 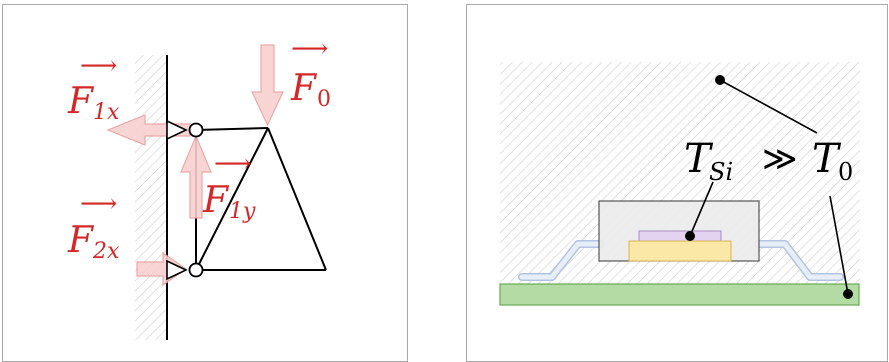 What do you see at coordinates (177, 130) in the screenshot?
I see `upper-support-triangle` at bounding box center [177, 130].